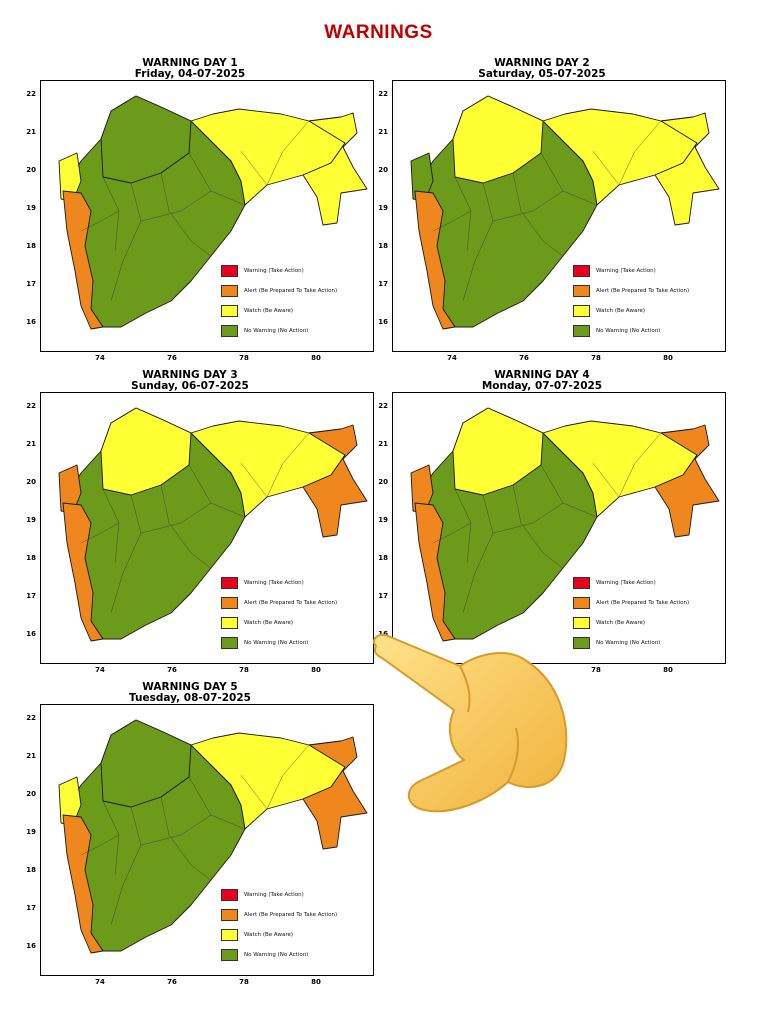 Image resolution: width=757 pixels, height=1023 pixels. I want to click on panel-title: WARNING DAY 5 Tuesday, 08-07-2025, so click(190, 693).